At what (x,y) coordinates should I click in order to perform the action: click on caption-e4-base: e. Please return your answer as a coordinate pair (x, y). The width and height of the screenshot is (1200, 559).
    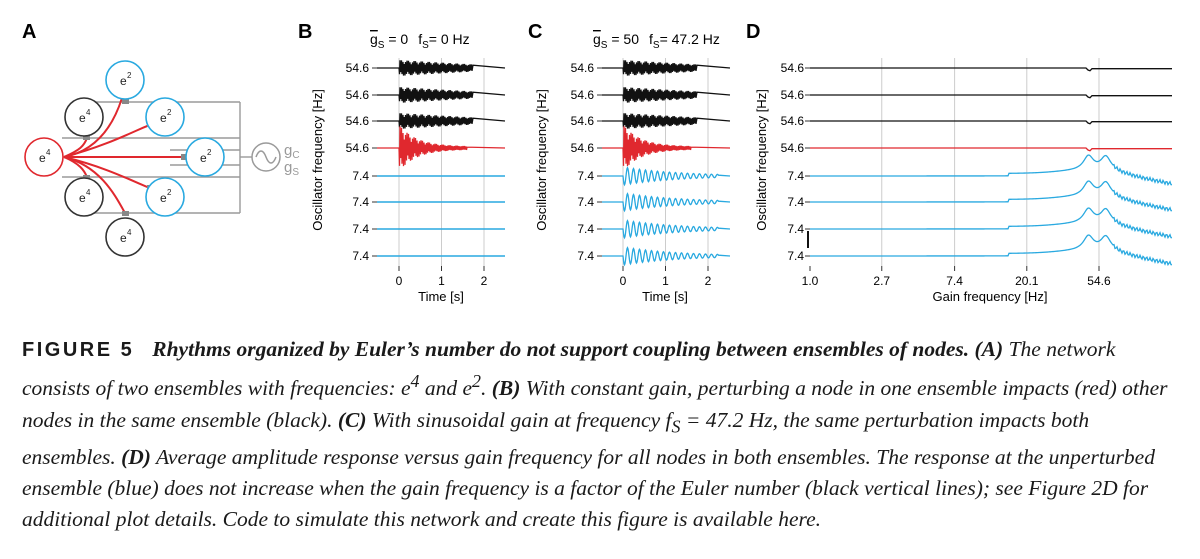
    Looking at the image, I should click on (406, 388).